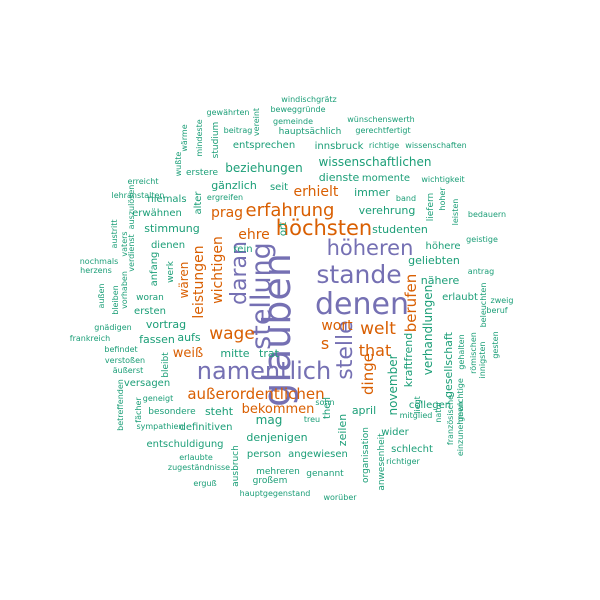 This screenshot has height=600, width=600. Describe the element at coordinates (496, 310) in the screenshot. I see `word: beruf` at that location.